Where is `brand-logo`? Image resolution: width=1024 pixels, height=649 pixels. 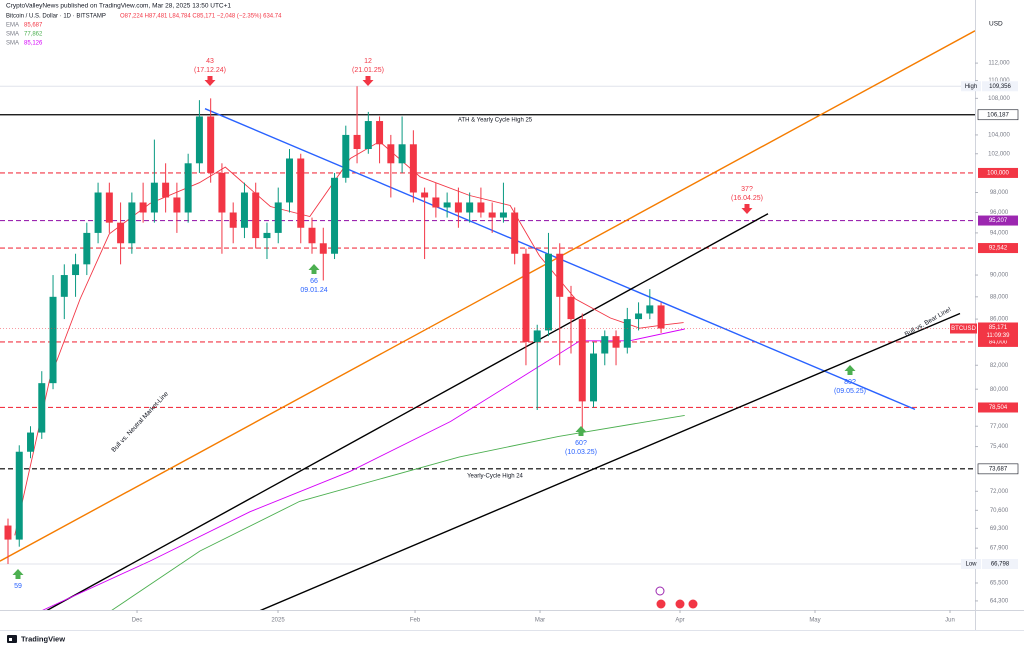
brand-logo is located at coordinates (12, 639).